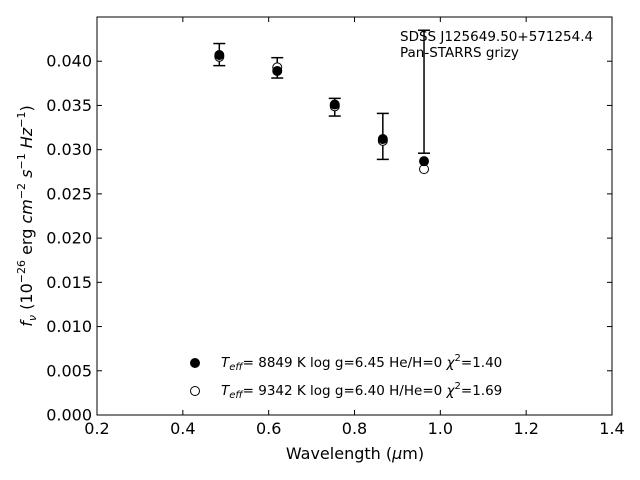 This screenshot has height=480, width=640. What do you see at coordinates (69, 370) in the screenshot?
I see `y-tick-label-1: 0.005` at bounding box center [69, 370].